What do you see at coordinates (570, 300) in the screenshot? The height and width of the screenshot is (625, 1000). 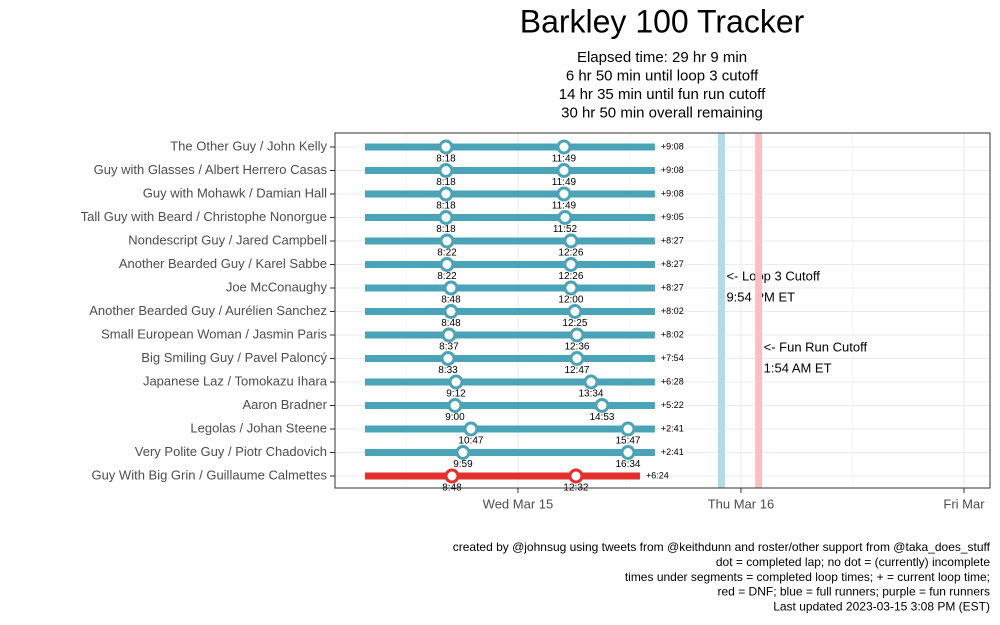 I see `loop-time: 12:00` at bounding box center [570, 300].